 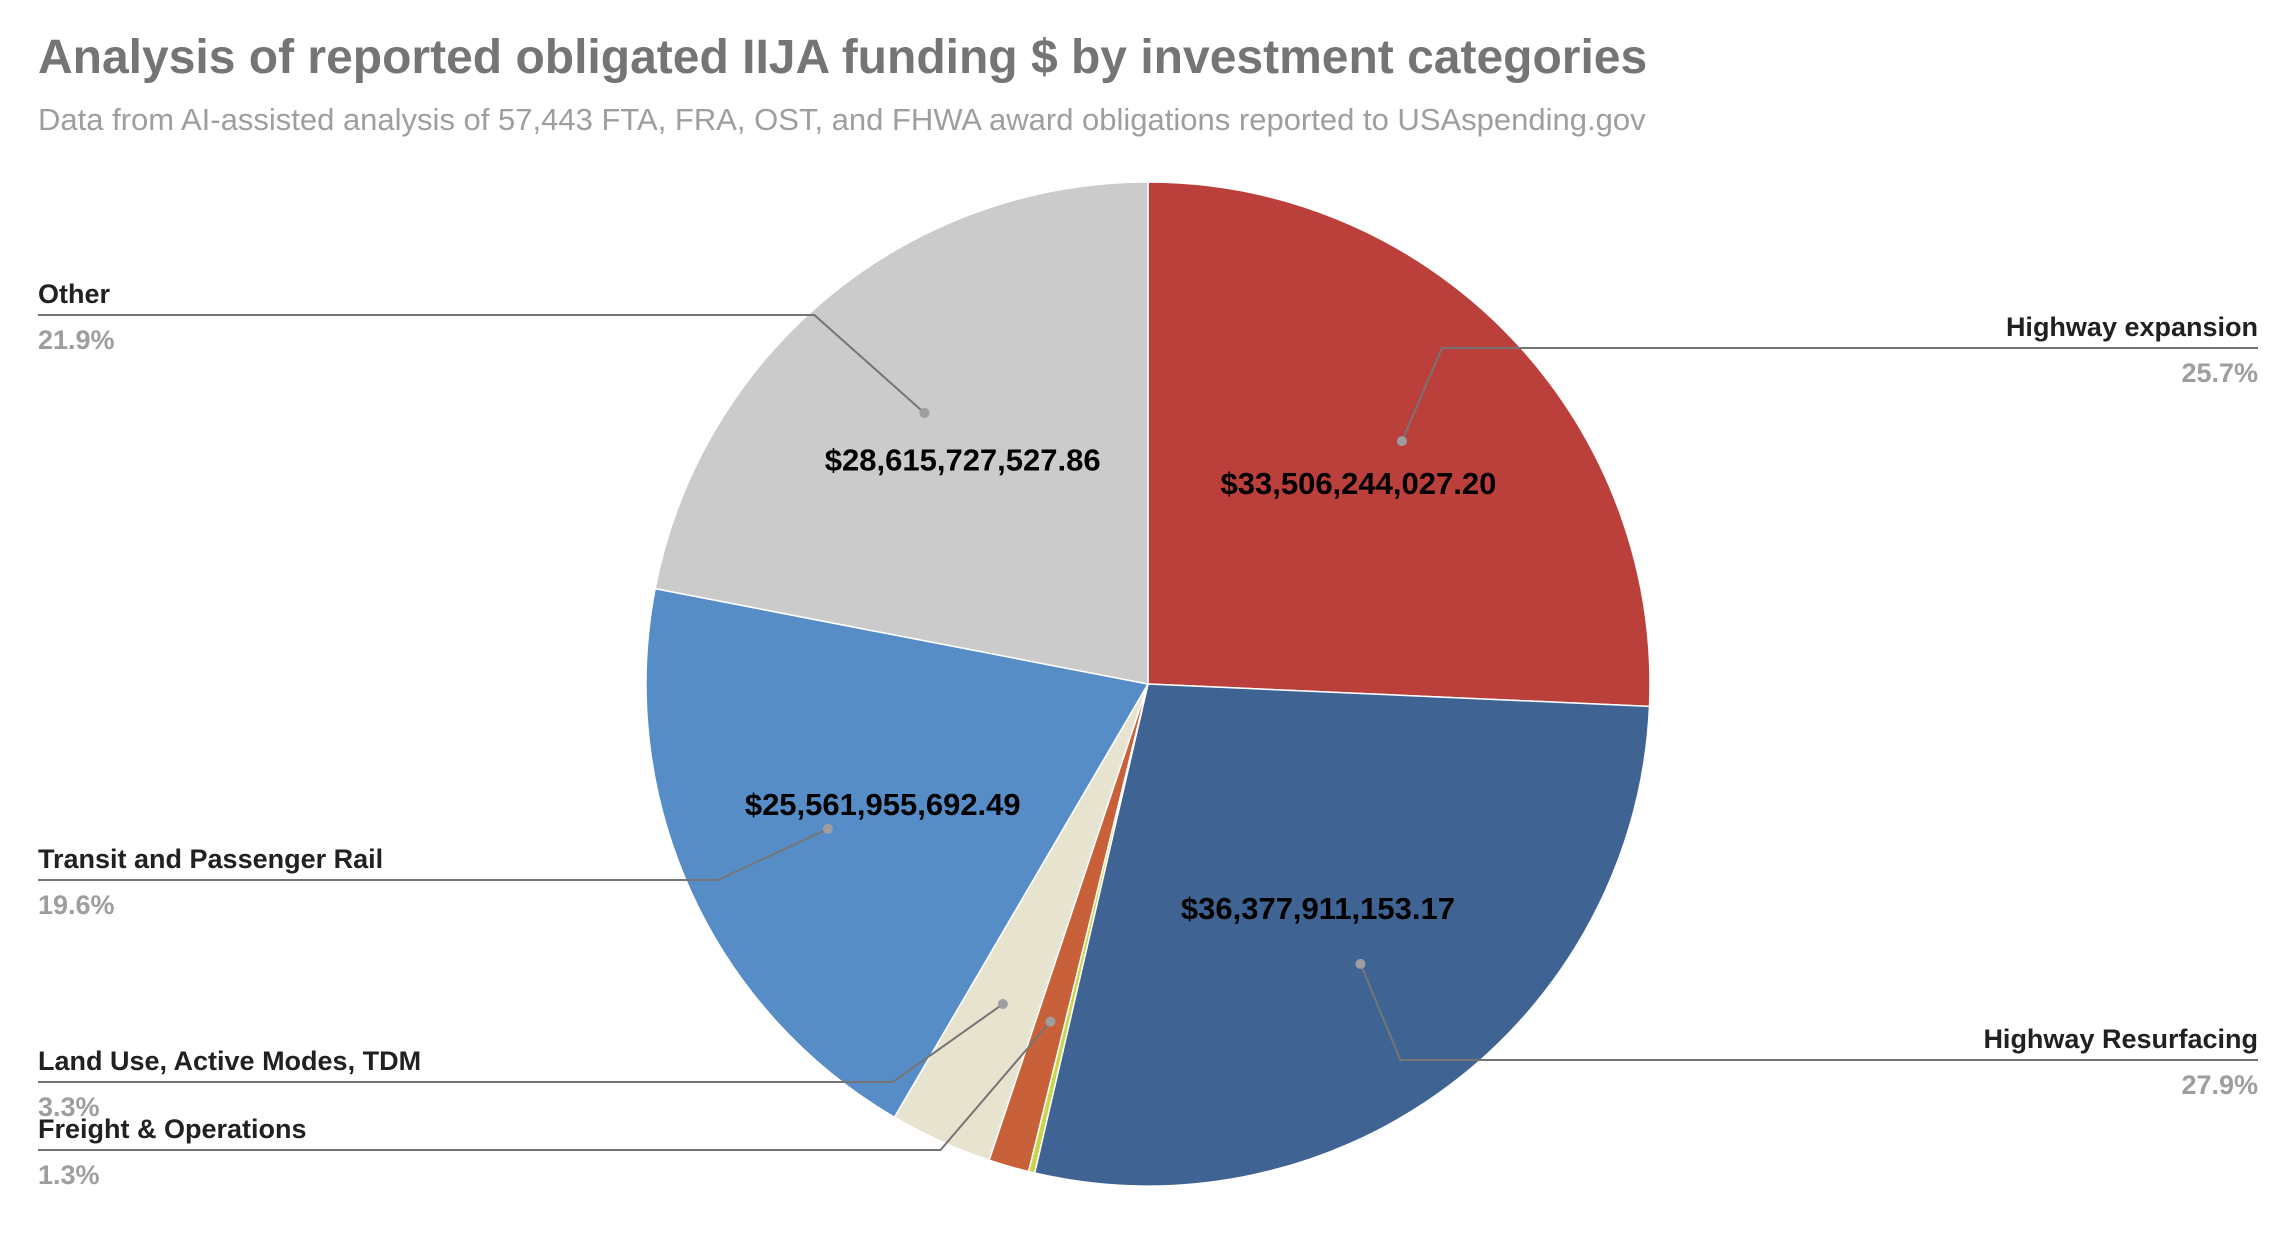 I want to click on leader-dot-other, so click(x=924, y=412).